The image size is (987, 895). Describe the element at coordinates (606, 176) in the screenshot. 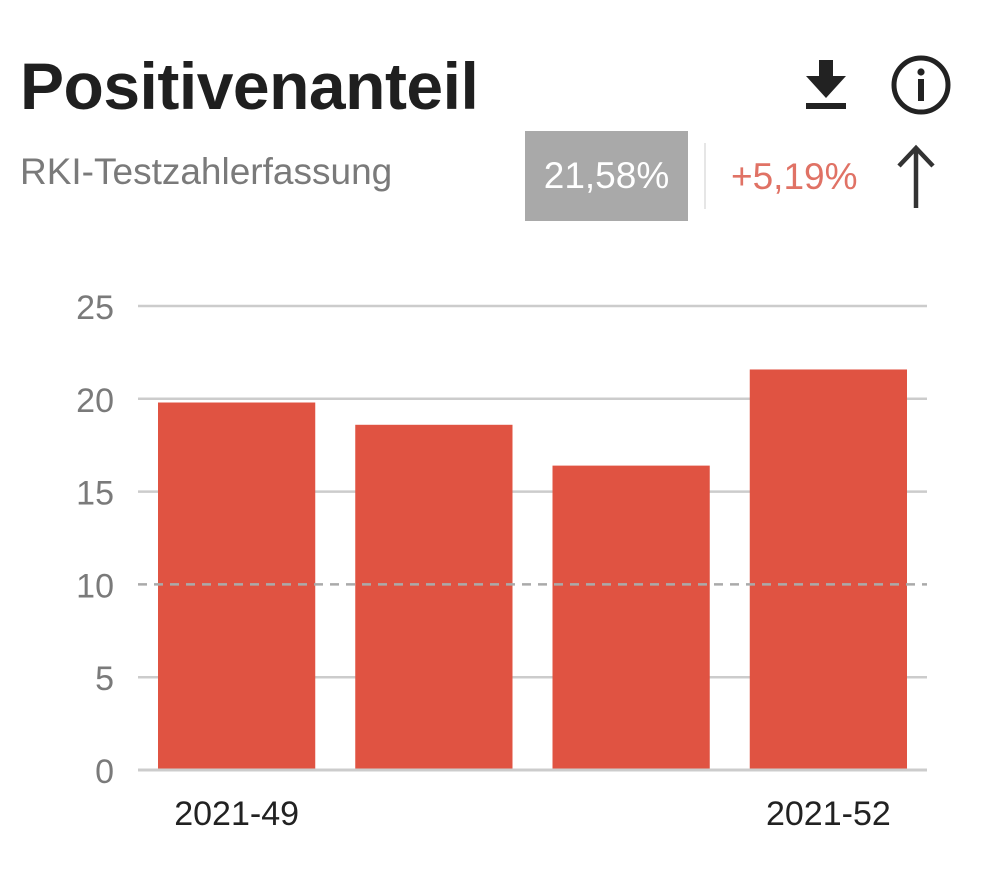

I see `current-value-badge: 21,58%` at that location.